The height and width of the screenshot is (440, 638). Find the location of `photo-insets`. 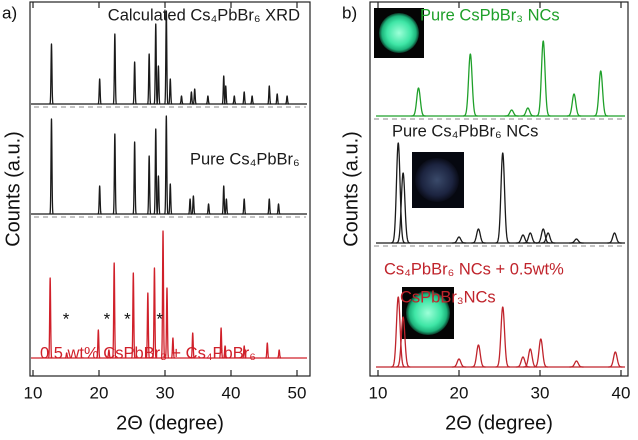

photo-insets is located at coordinates (419, 173).